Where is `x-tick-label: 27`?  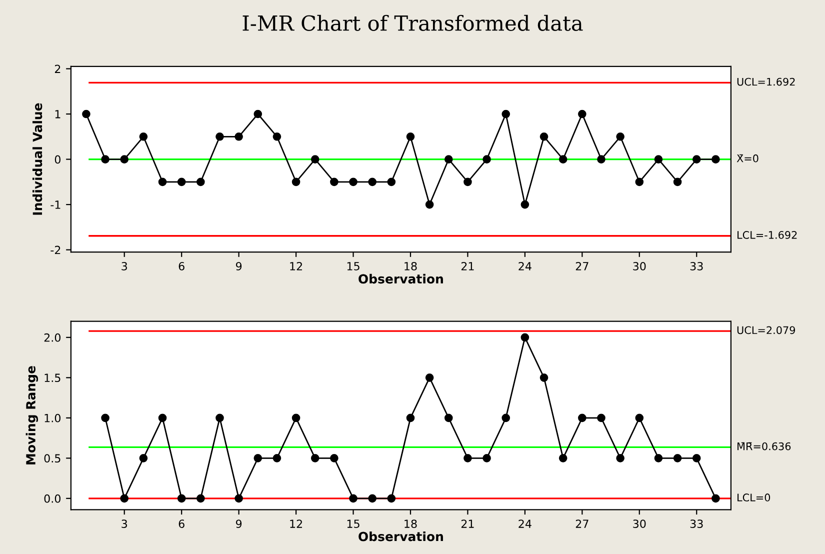
x-tick-label: 27 is located at coordinates (582, 524).